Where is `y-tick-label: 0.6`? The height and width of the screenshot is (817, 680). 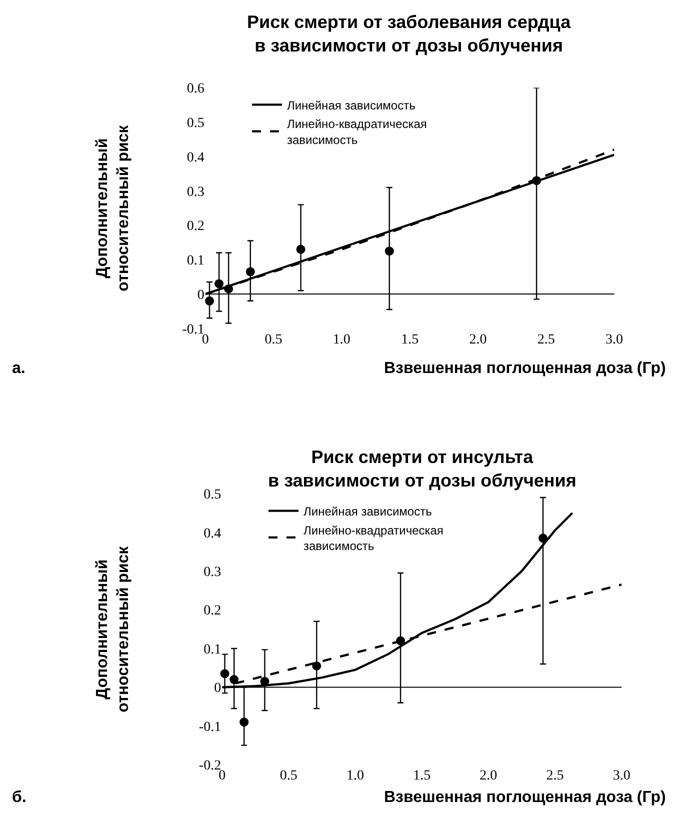
y-tick-label: 0.6 is located at coordinates (195, 89).